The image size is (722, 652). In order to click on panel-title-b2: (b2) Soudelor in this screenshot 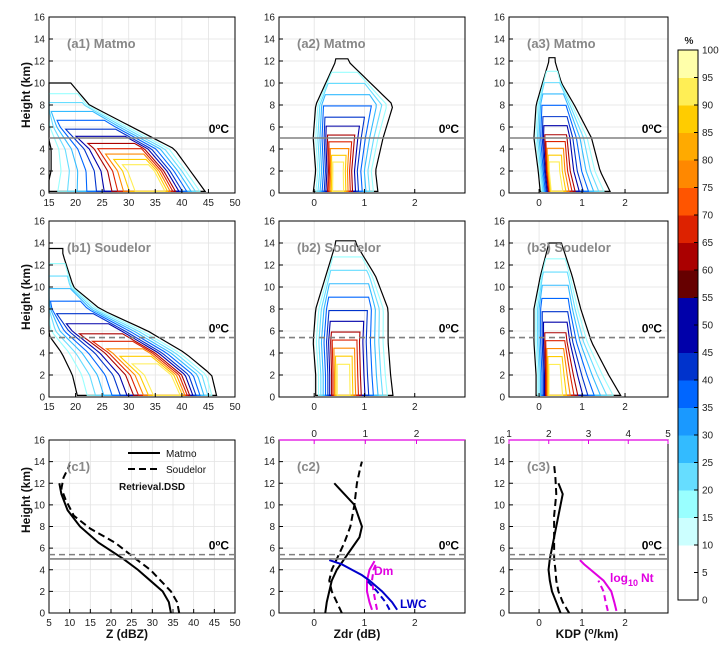, I will do `click(339, 247)`.